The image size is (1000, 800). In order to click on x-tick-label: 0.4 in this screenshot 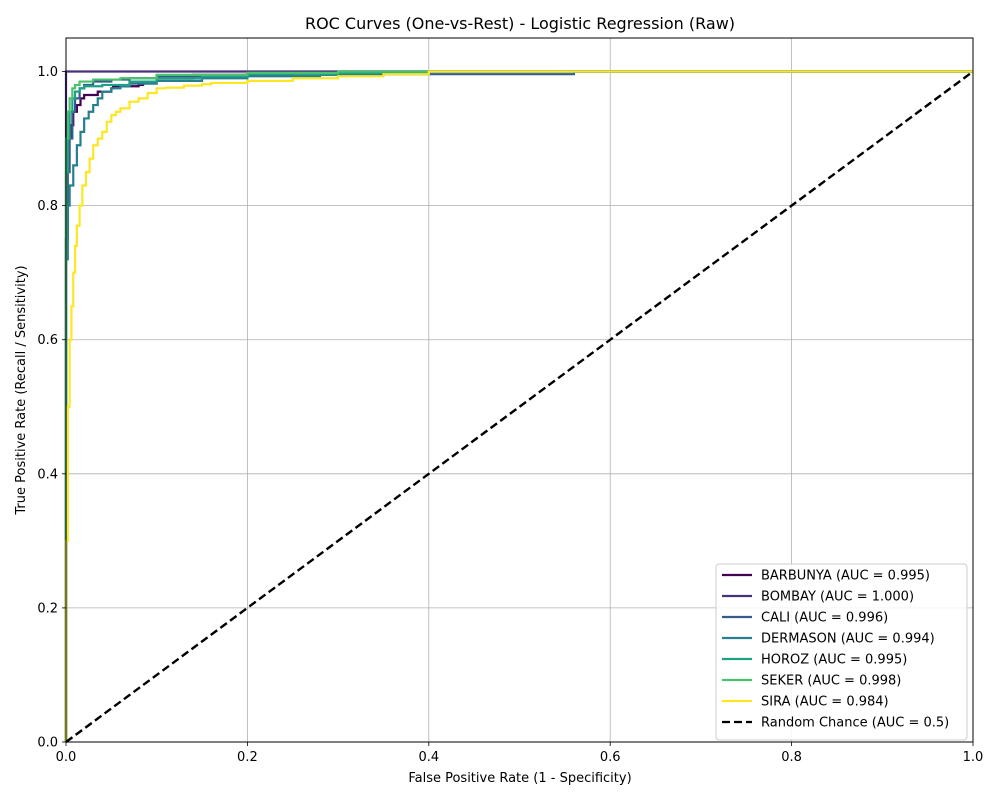, I will do `click(428, 757)`.